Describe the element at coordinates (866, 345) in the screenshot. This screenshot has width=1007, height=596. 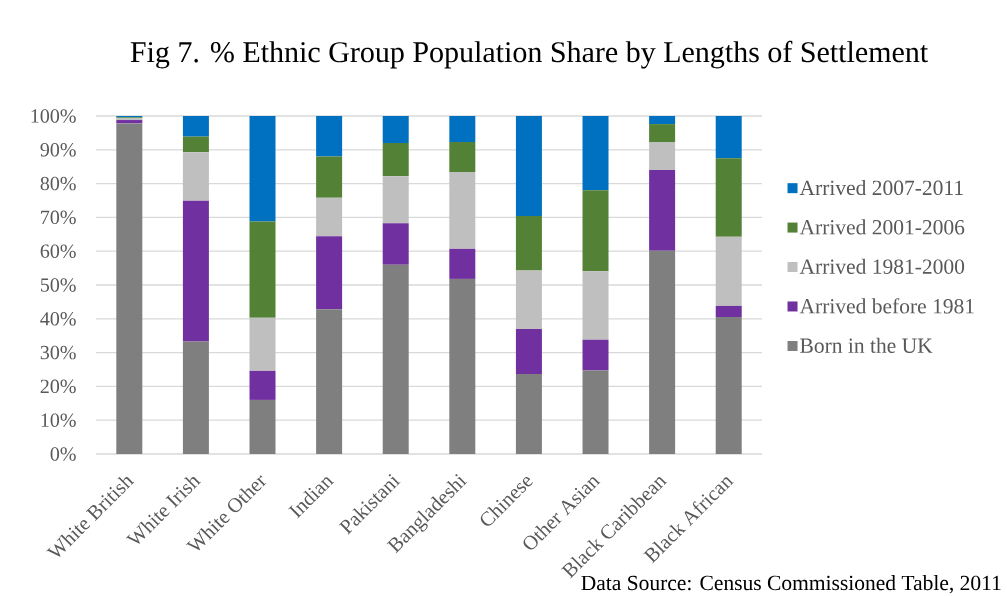
I see `legend-label: Born in the UK` at that location.